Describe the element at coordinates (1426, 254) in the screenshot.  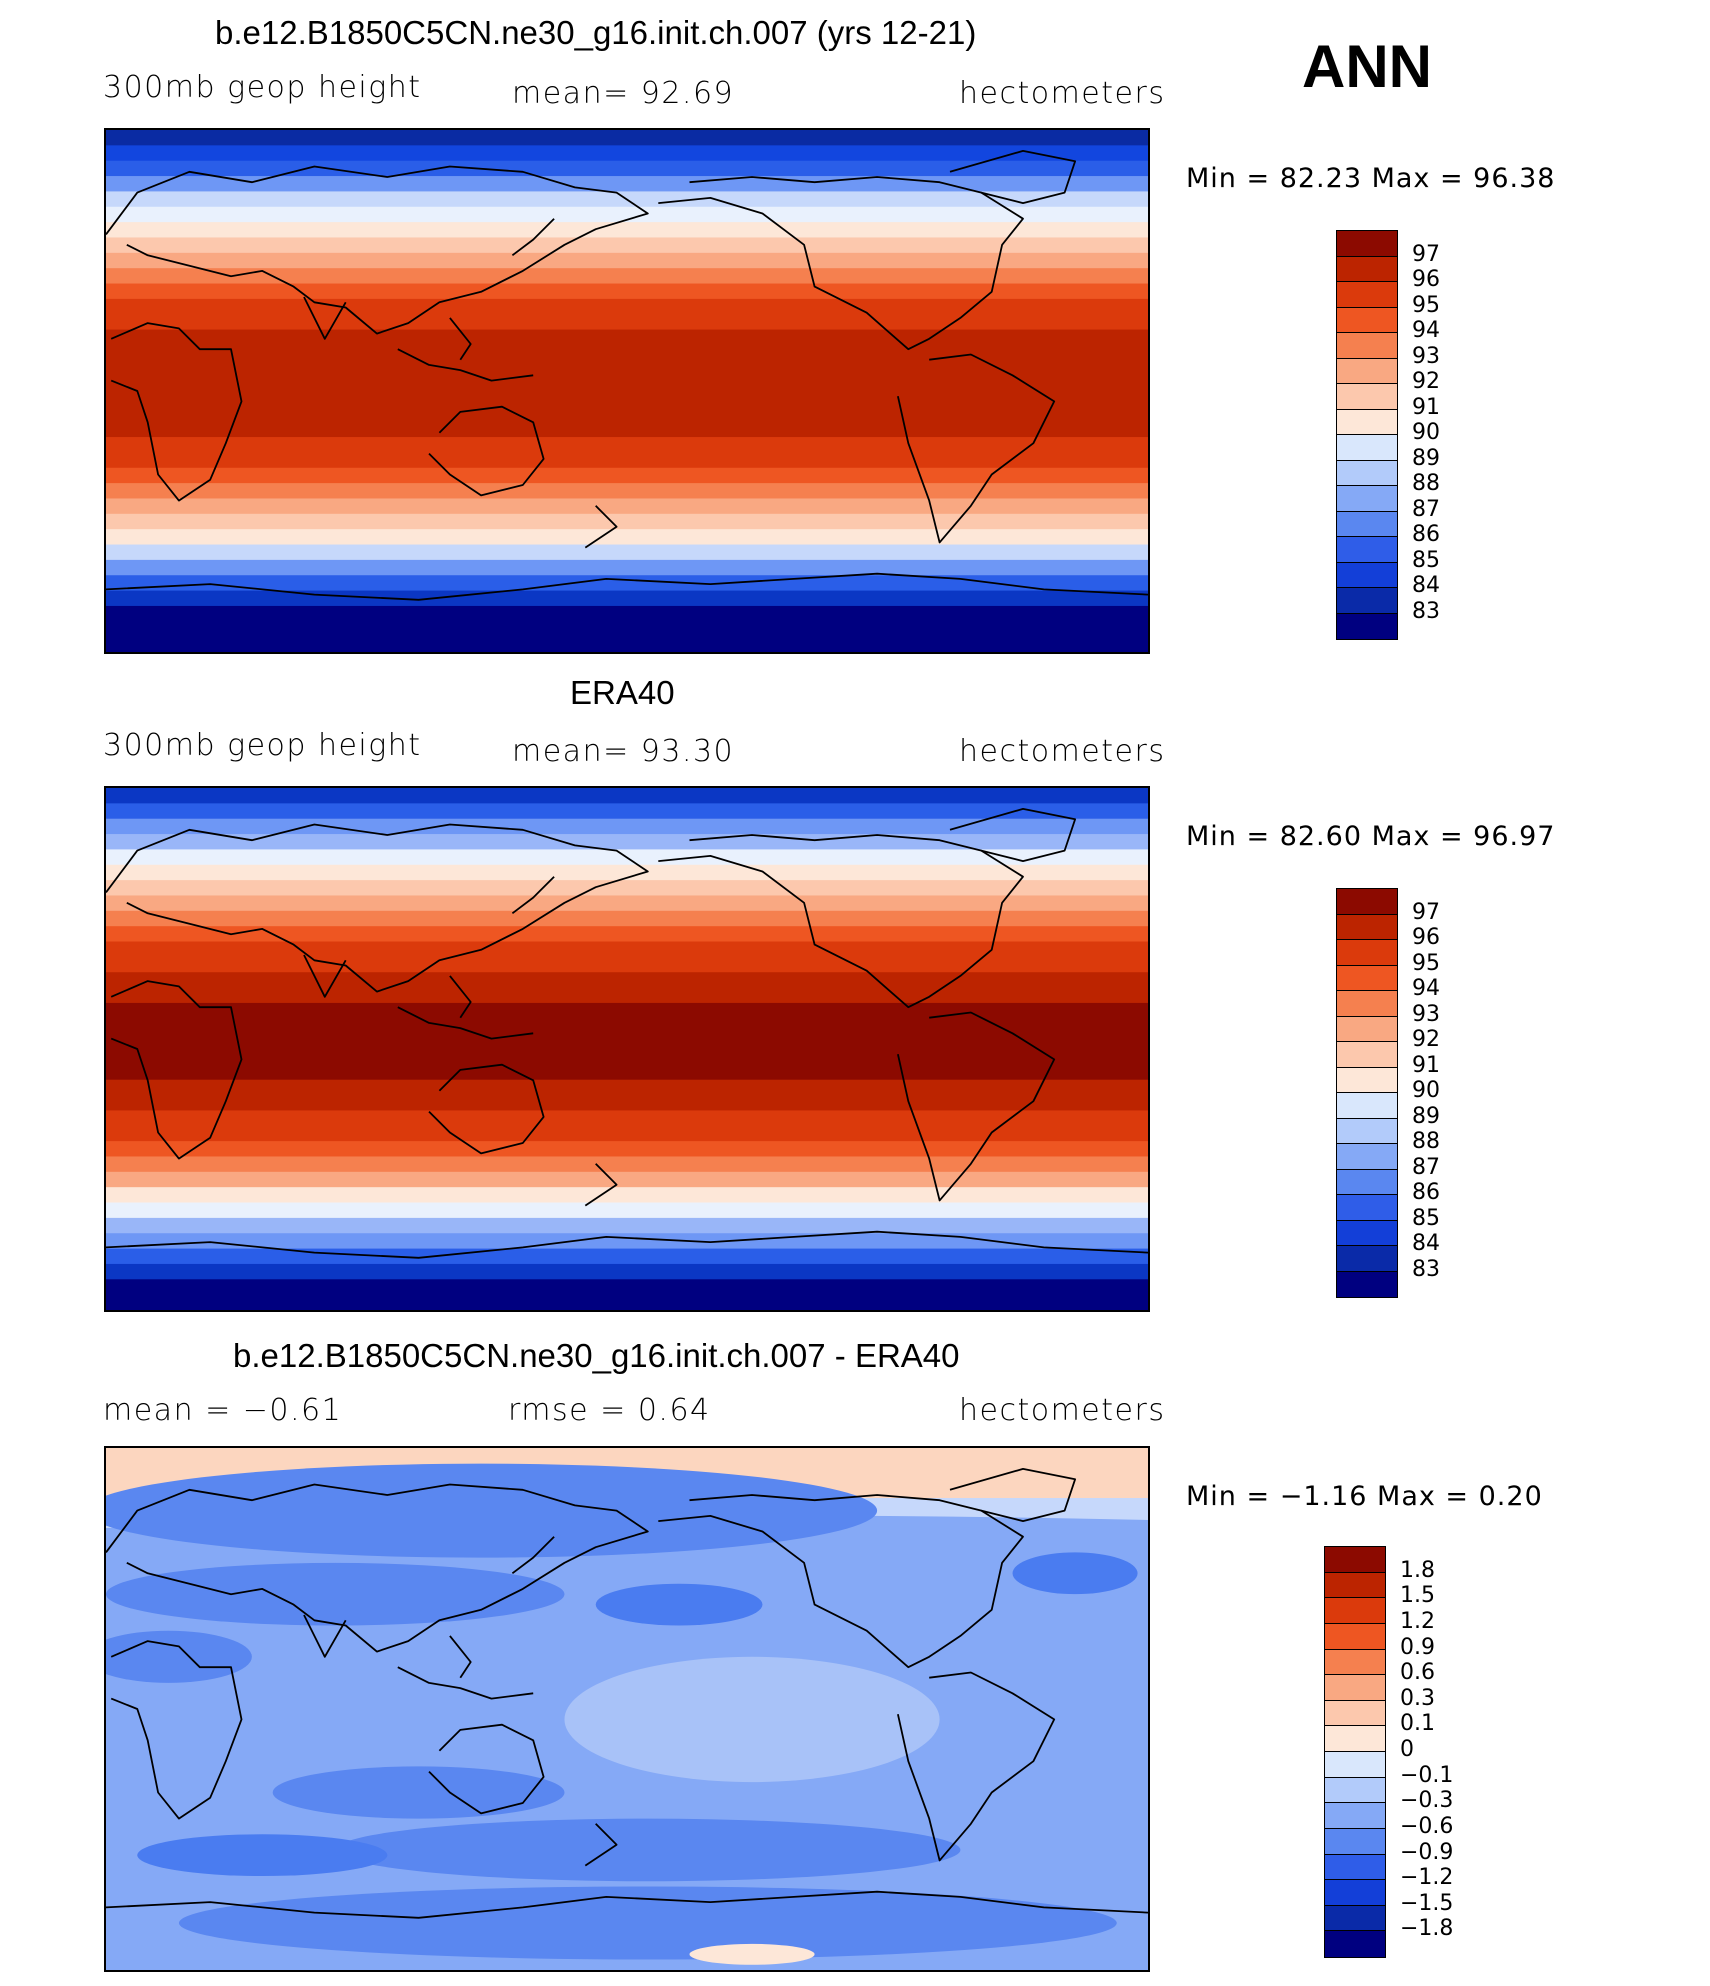
I see `legend-label: 97` at that location.